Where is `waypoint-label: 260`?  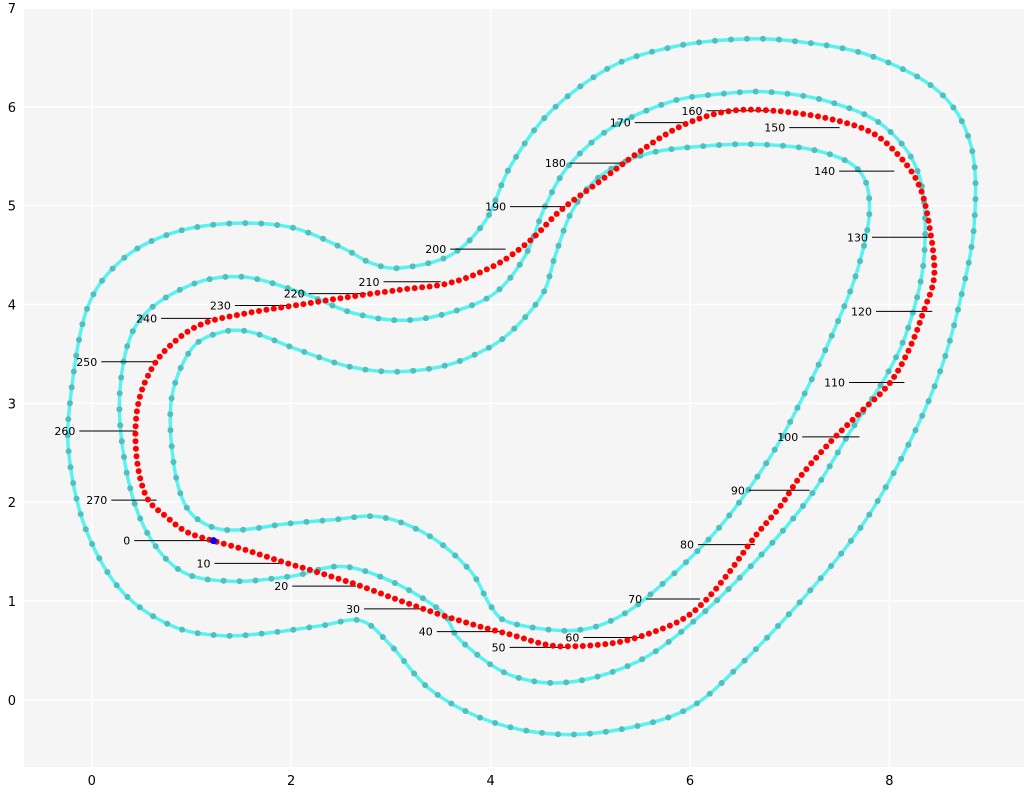 waypoint-label: 260 is located at coordinates (64, 431).